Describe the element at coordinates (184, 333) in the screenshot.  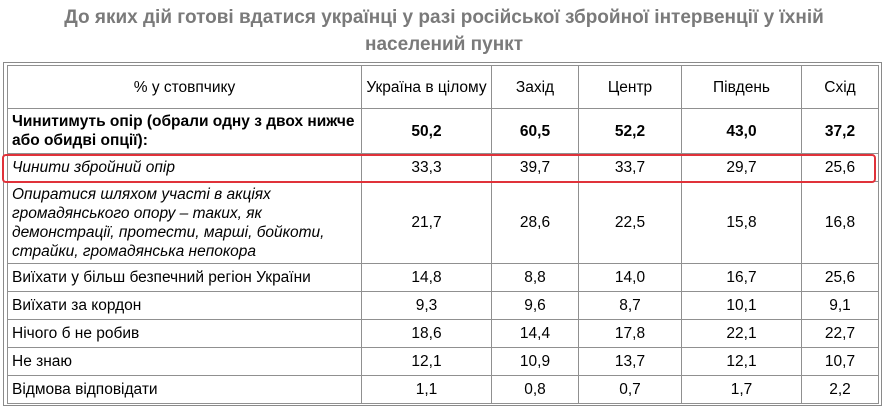
I see `row-label: Нічого б не робив` at that location.